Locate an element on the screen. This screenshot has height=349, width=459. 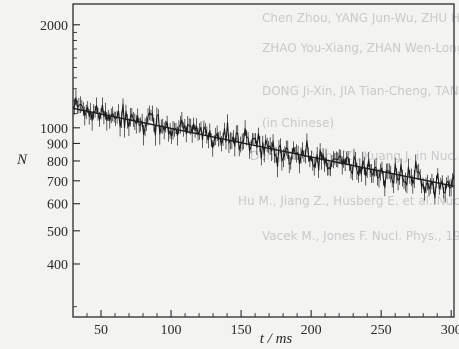
y-tick-label: 2000 is located at coordinates (54, 26).